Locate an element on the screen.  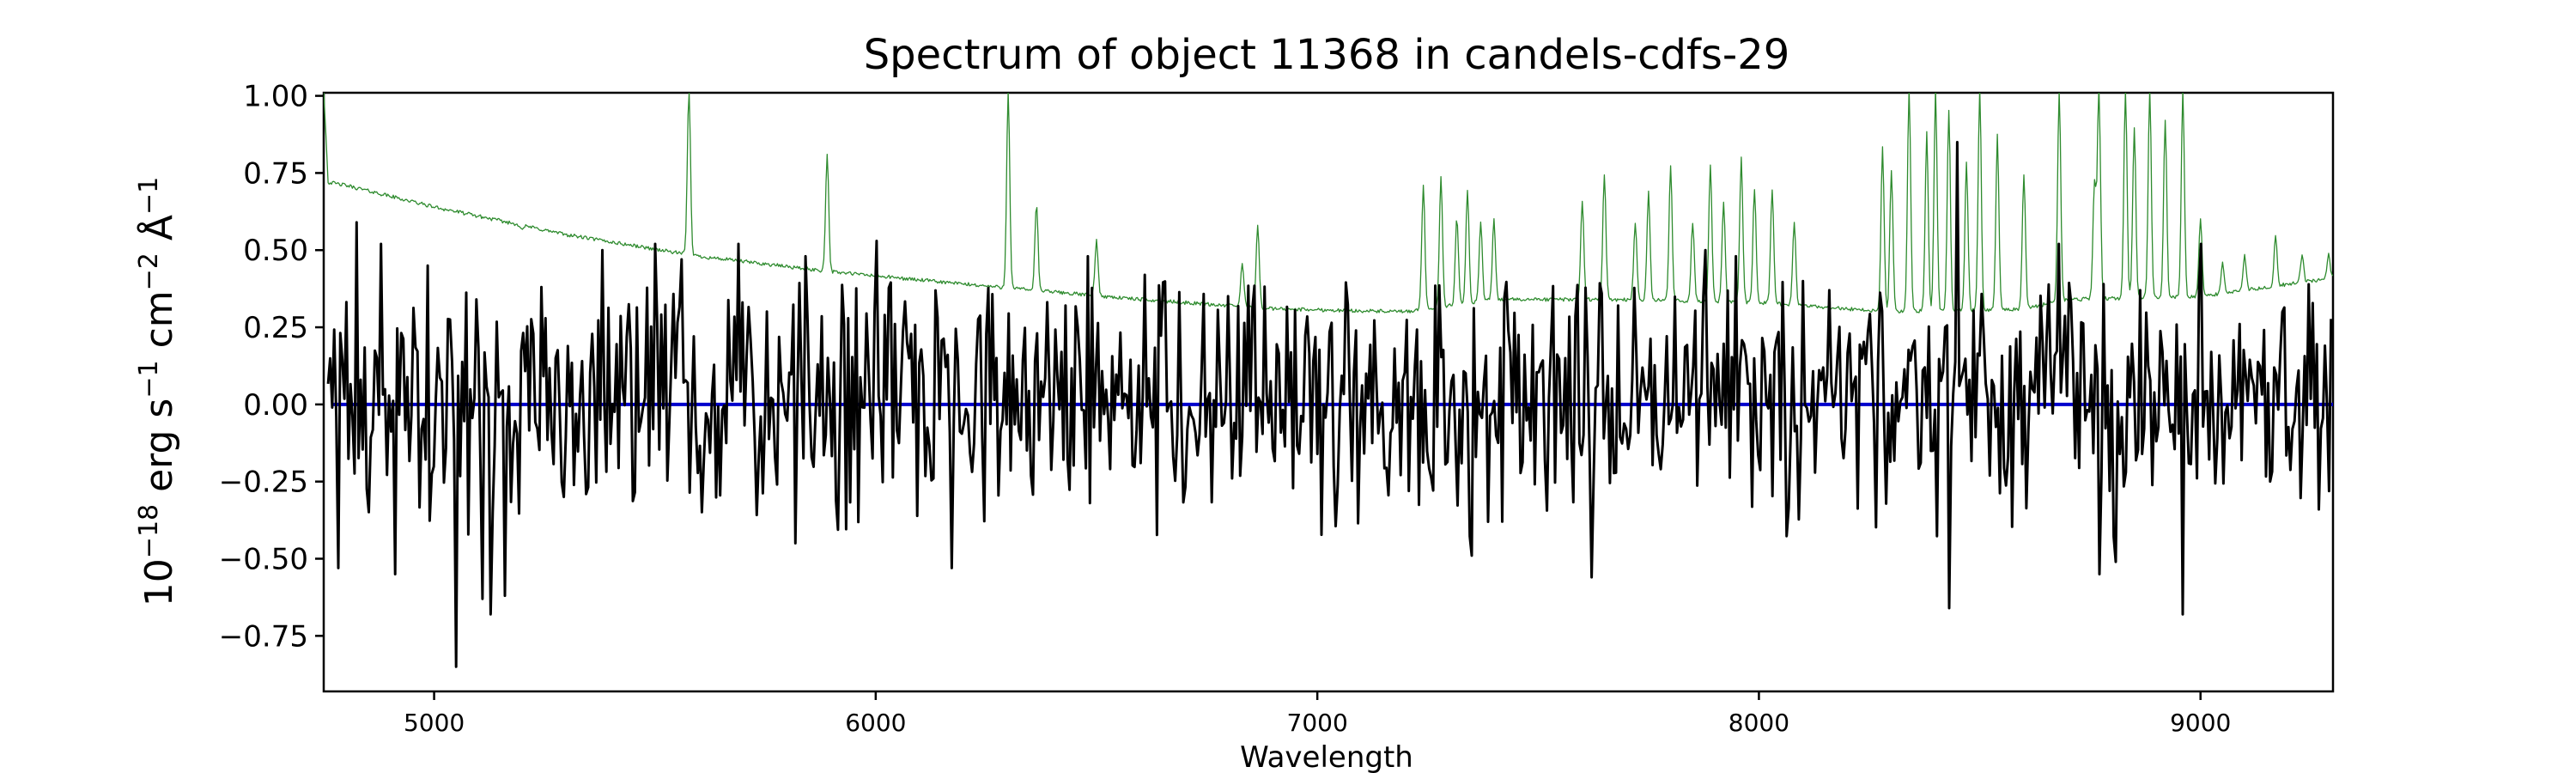
y-tick-label: −0.75 is located at coordinates (263, 636).